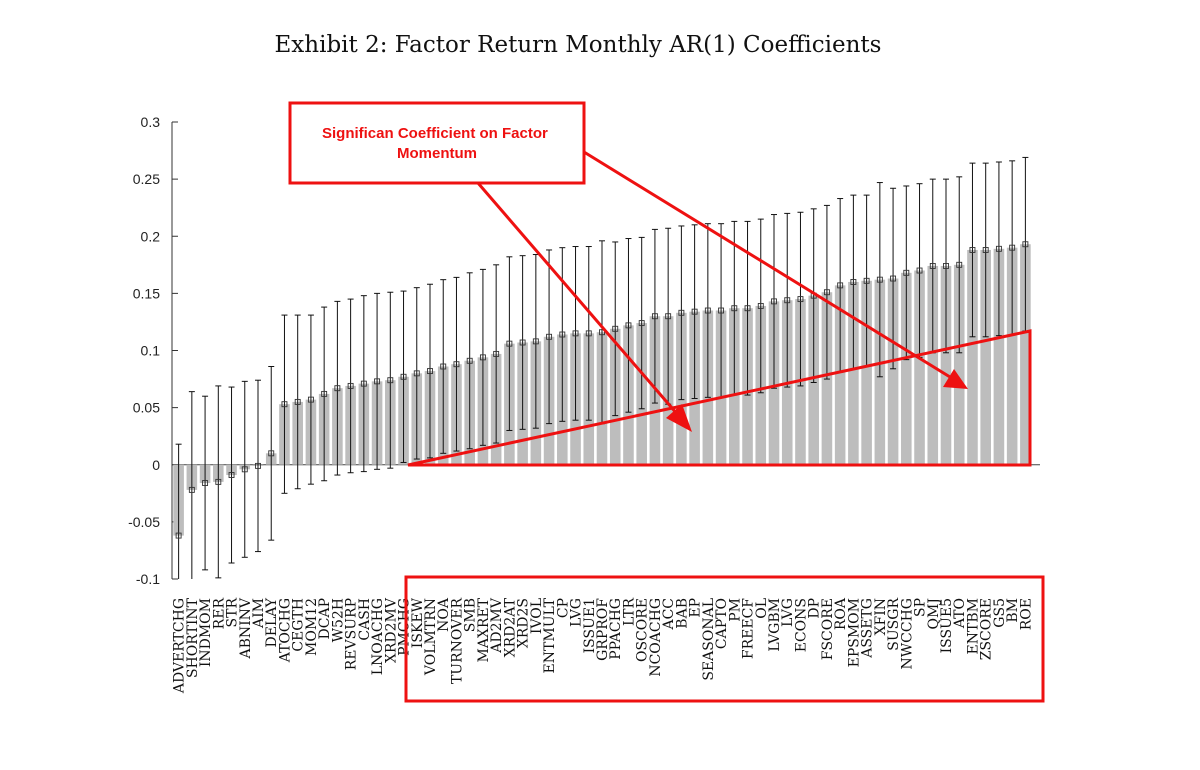 This screenshot has width=1200, height=770. What do you see at coordinates (828, 629) in the screenshot?
I see `x-tick-label: FSCORE` at bounding box center [828, 629].